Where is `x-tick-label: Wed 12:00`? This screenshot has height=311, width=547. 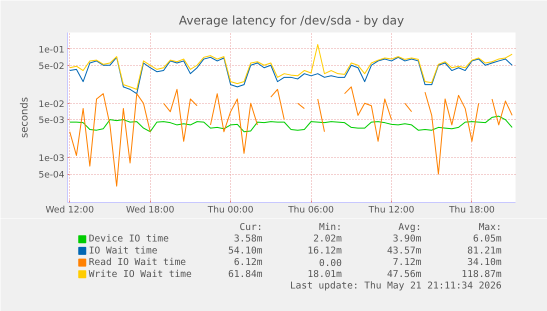 x-tick-label: Wed 12:00 is located at coordinates (70, 211).